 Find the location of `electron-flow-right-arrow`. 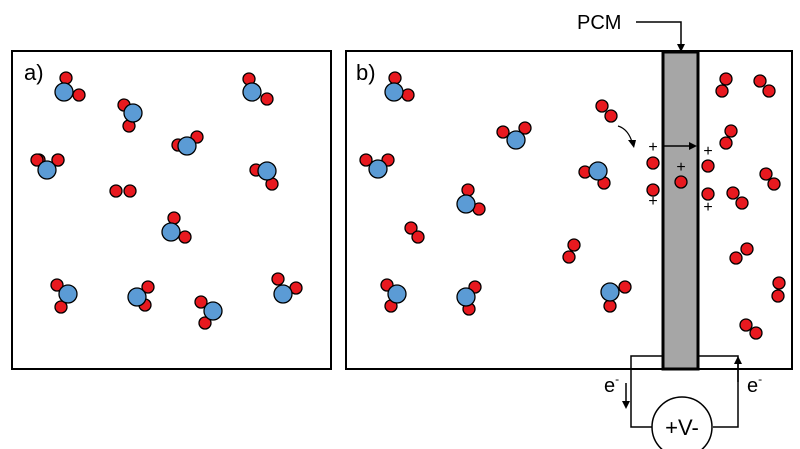

electron-flow-right-arrow is located at coordinates (738, 369).